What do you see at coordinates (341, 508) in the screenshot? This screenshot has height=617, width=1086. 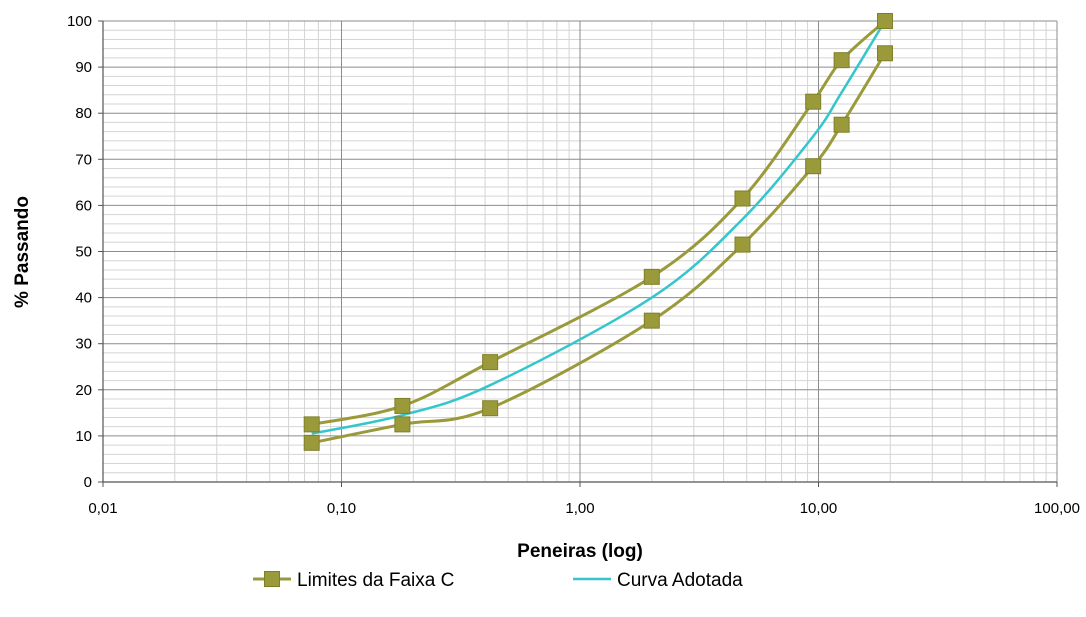 I see `x-tick-label: 0,10` at bounding box center [341, 508].